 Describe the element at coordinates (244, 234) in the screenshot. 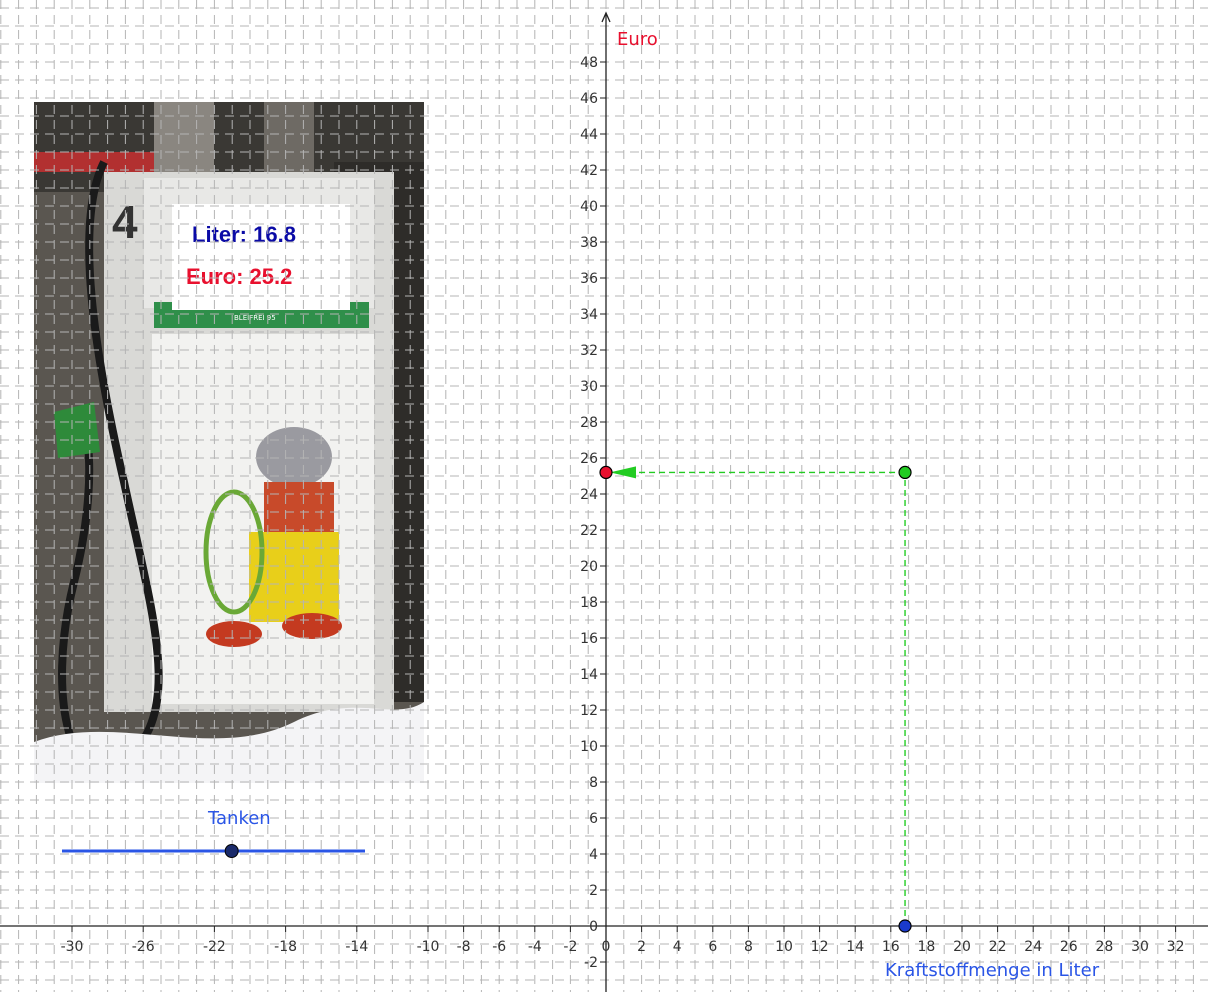

I see `liter-readout: Liter: 16.8` at that location.